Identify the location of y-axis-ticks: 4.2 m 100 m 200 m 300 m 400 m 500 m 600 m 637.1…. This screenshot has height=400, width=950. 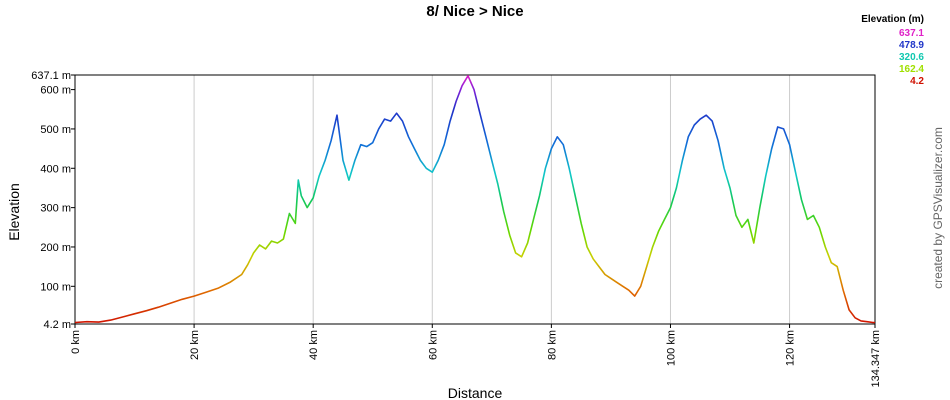
(53, 200).